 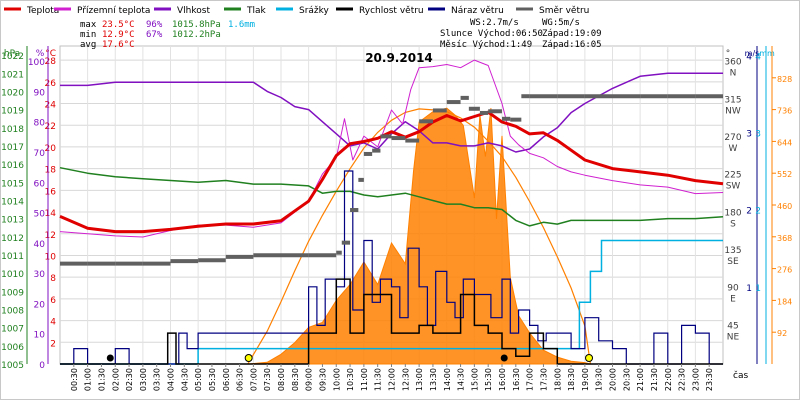 What do you see at coordinates (461, 379) in the screenshot?
I see `time-tick-label: 14:30` at bounding box center [461, 379].